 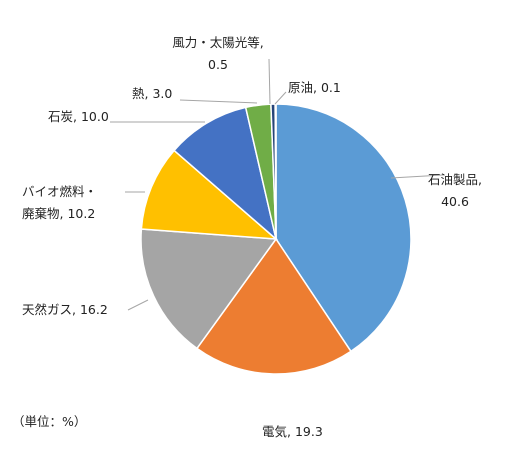 I want to click on unit-note: （単位：%）, so click(x=49, y=421).